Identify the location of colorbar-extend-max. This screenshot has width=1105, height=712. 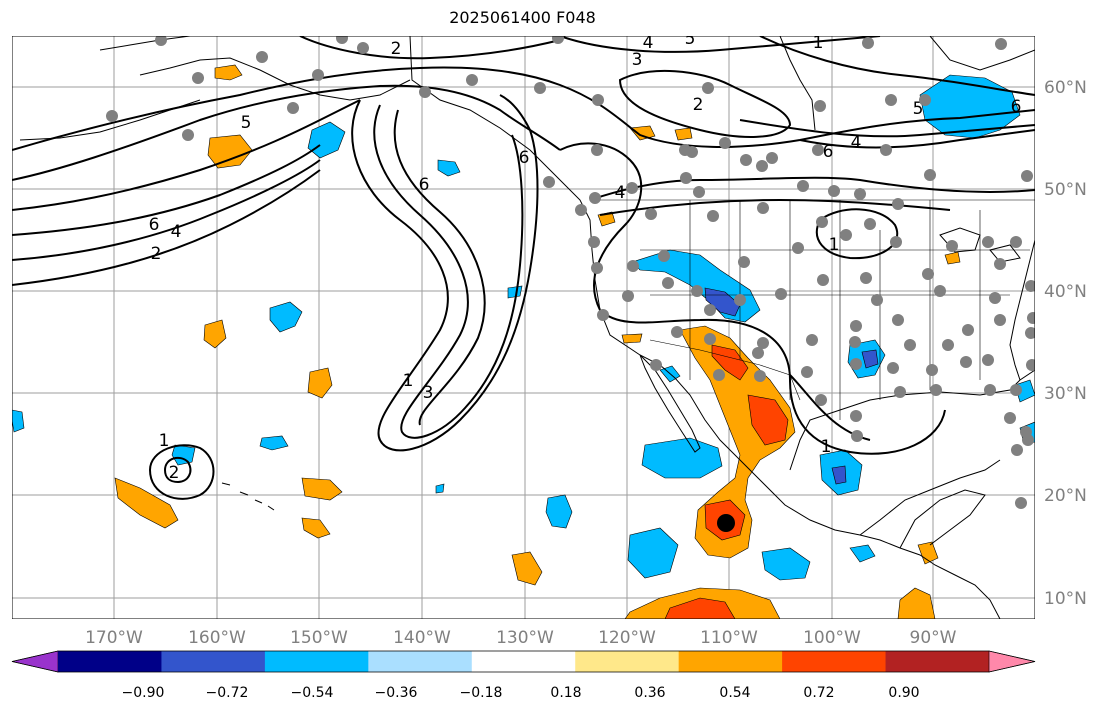
(1012, 661).